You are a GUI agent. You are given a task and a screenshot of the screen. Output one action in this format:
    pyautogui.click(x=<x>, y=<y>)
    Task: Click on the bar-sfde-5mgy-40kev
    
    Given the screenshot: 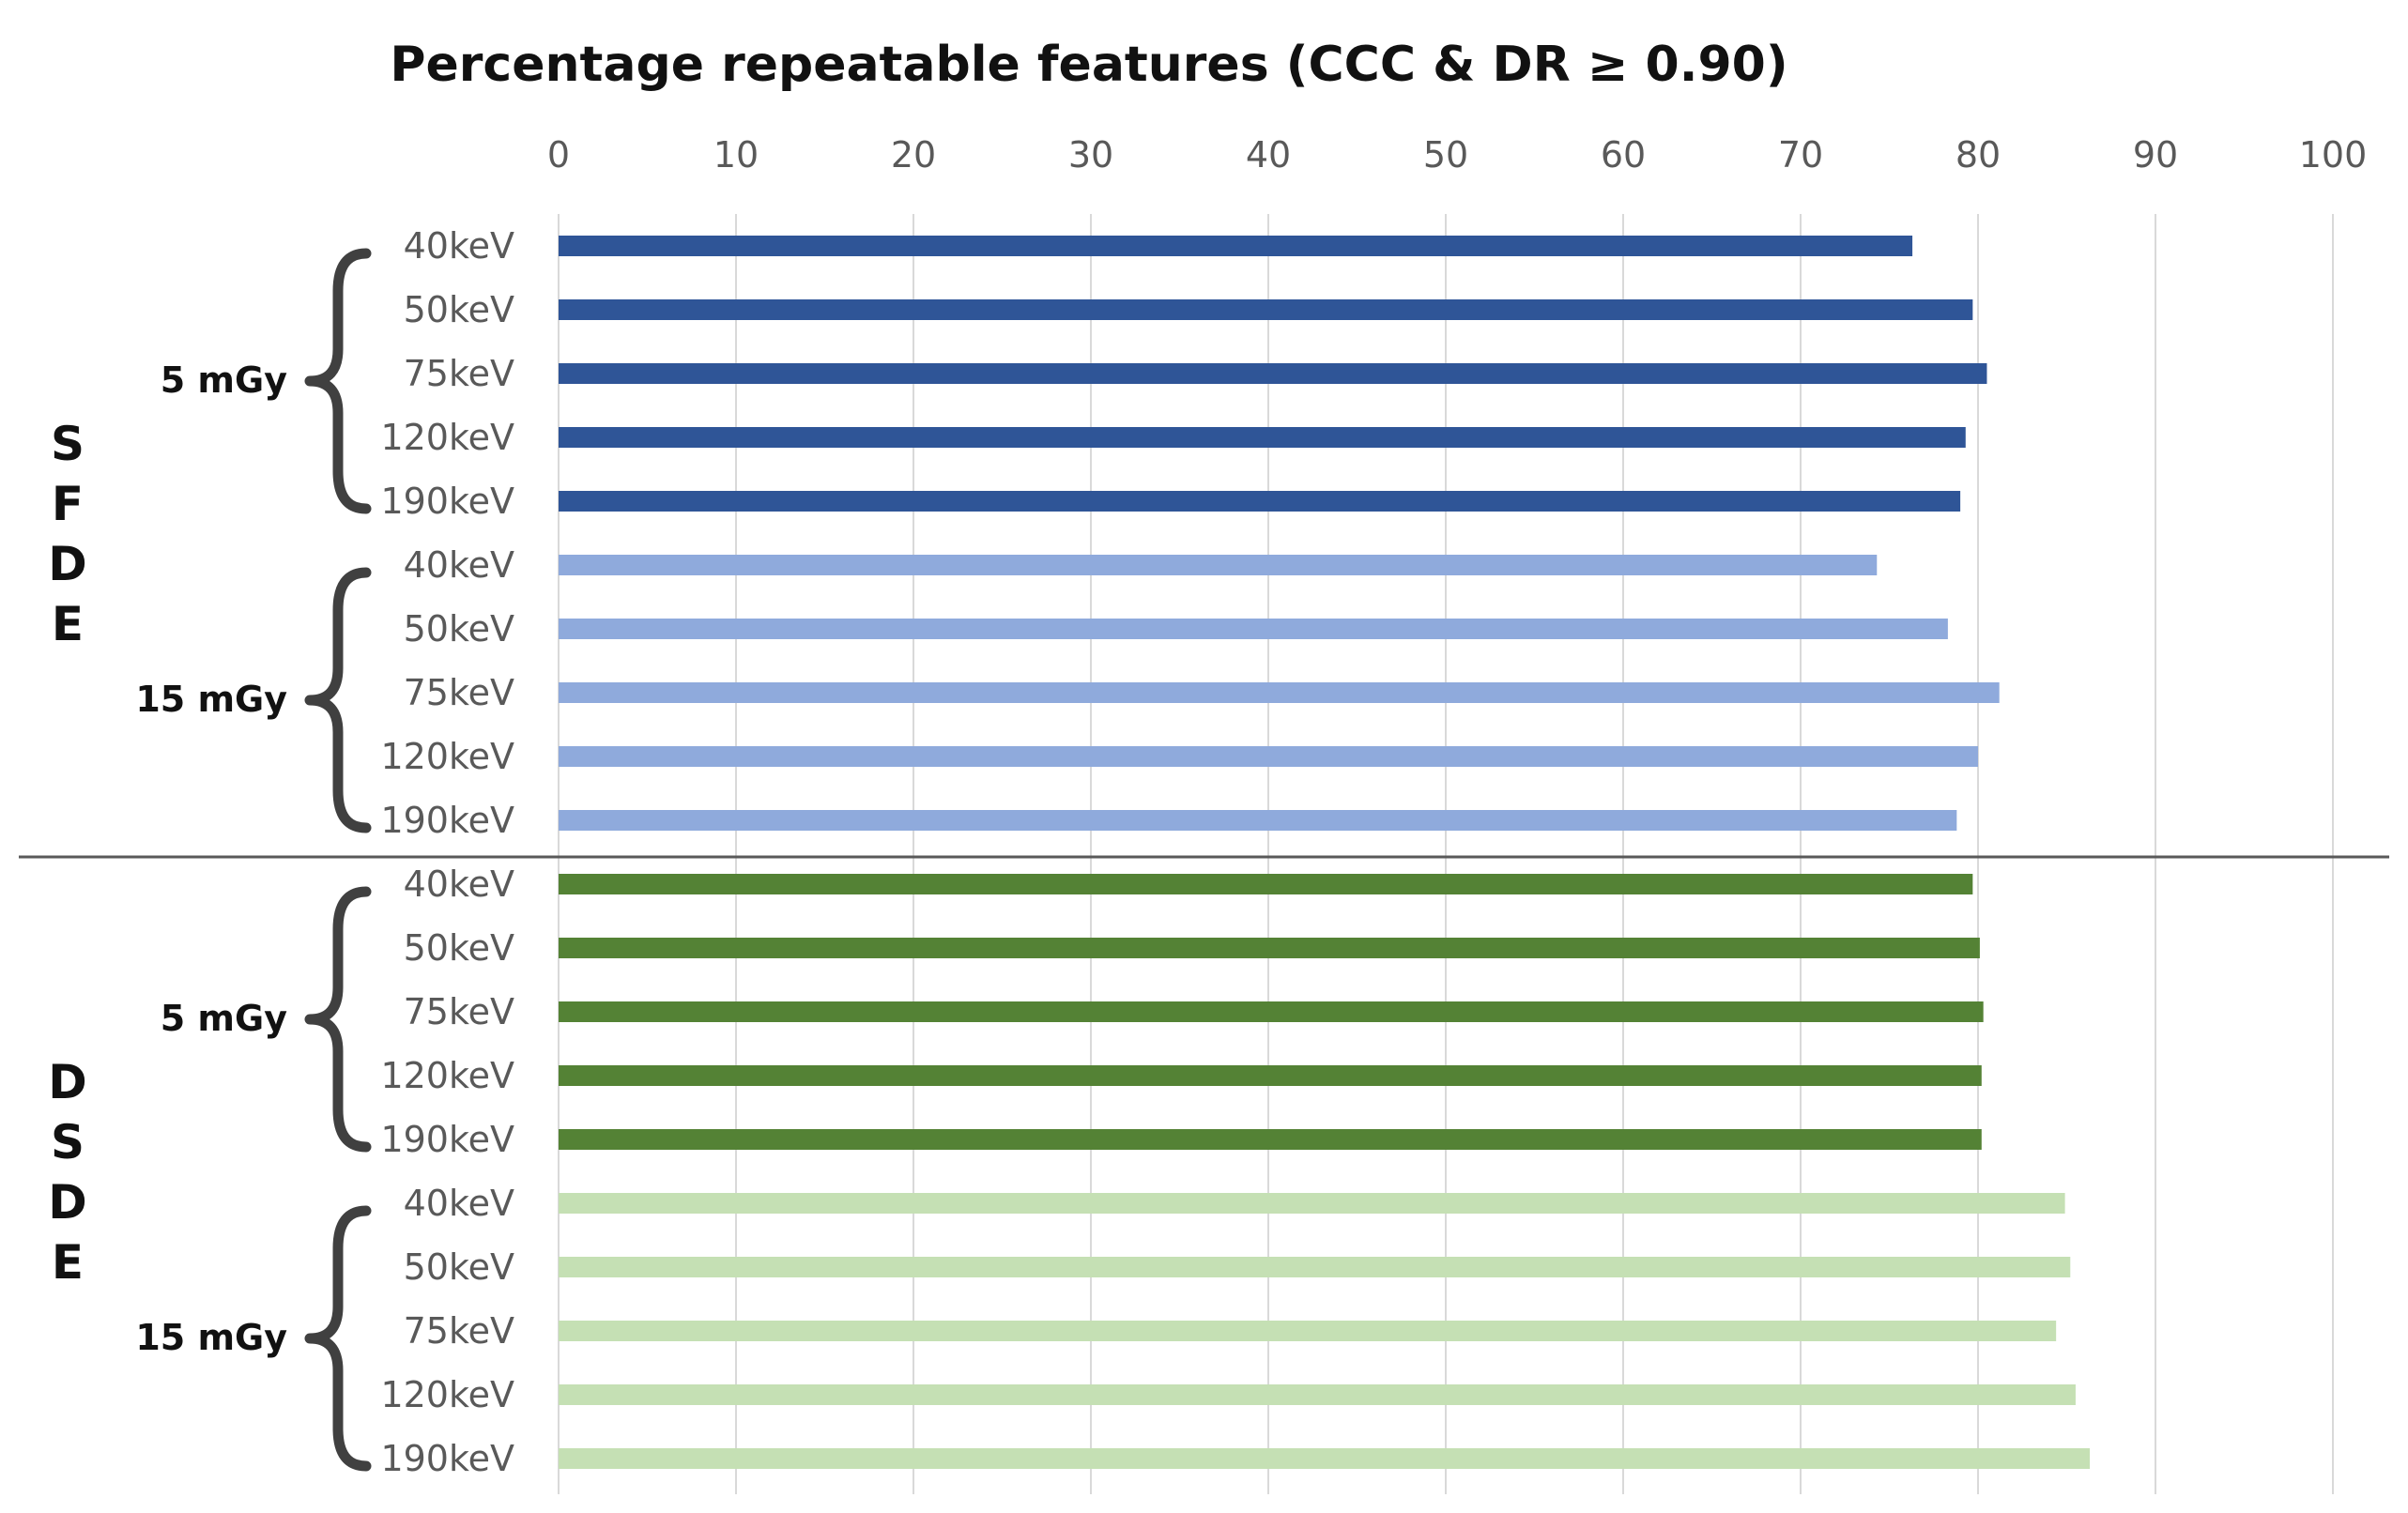 What is the action you would take?
    pyautogui.click(x=1236, y=246)
    